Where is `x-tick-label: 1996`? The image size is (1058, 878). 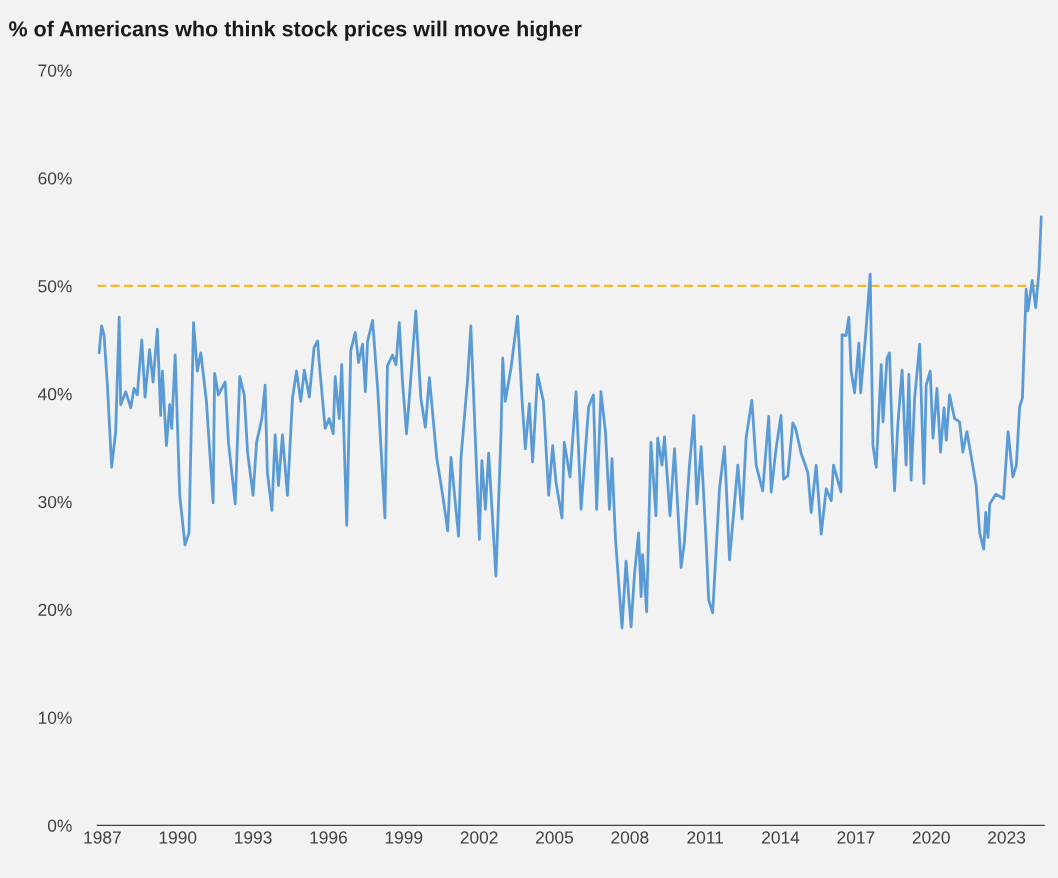
x-tick-label: 1996 is located at coordinates (328, 837).